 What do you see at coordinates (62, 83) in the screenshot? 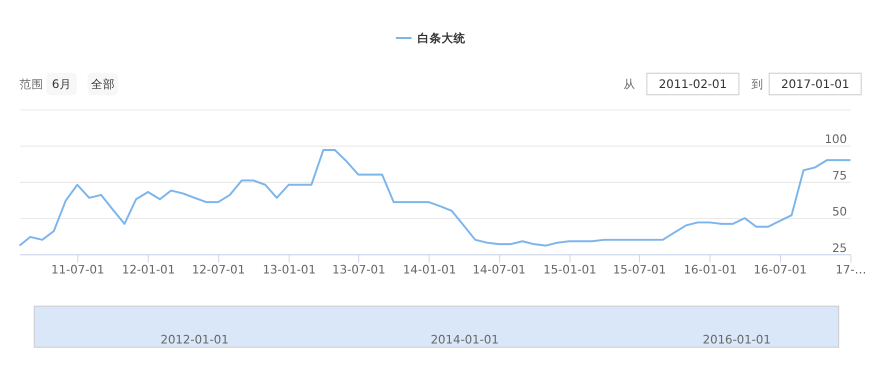
I see `text: 6月` at bounding box center [62, 83].